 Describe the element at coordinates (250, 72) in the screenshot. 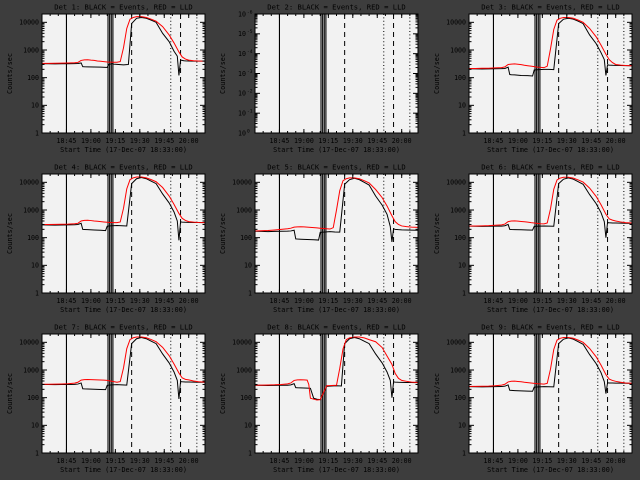

I see `svg-text: -3` at that location.